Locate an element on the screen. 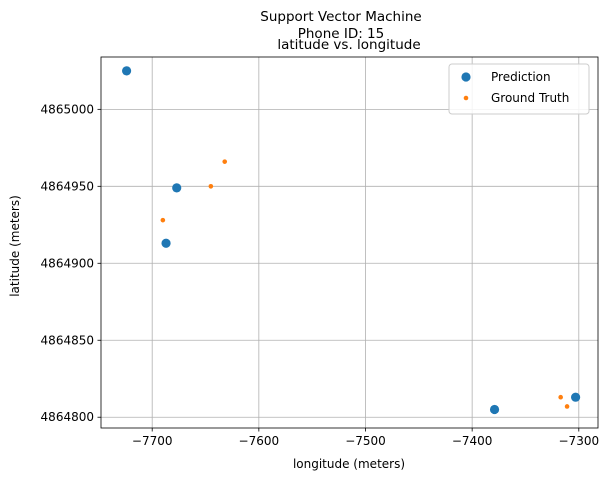 This screenshot has height=480, width=611. legend-marker-prediction is located at coordinates (466, 77).